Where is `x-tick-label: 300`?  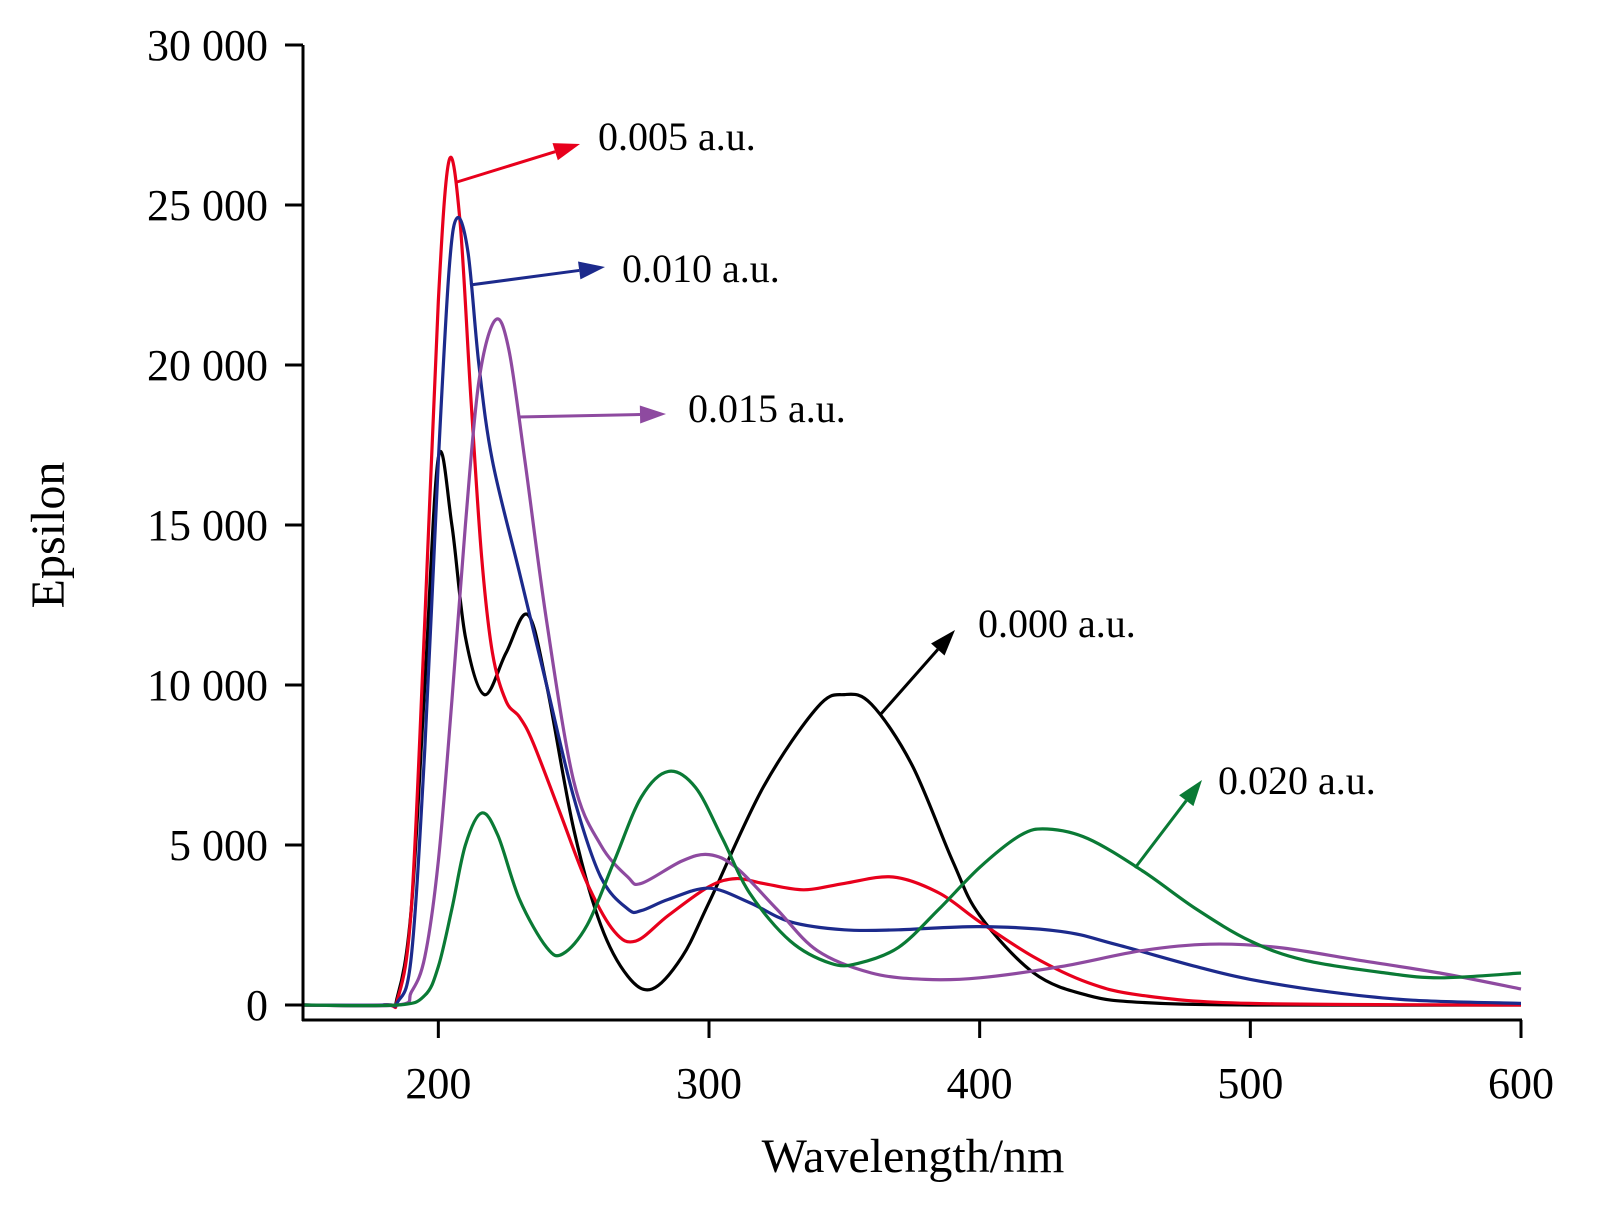
x-tick-label: 300 is located at coordinates (709, 1083).